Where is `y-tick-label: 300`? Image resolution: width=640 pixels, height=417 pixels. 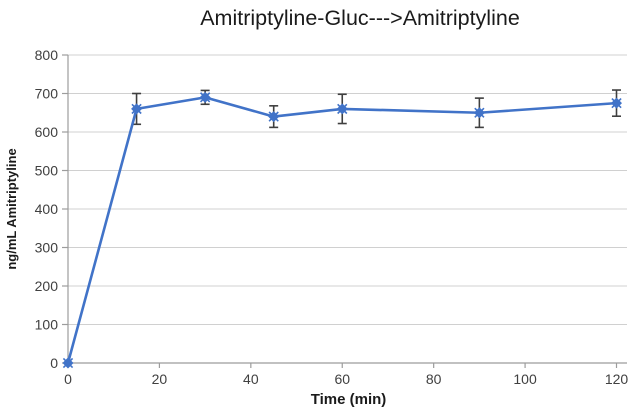
y-tick-label: 300 is located at coordinates (47, 248).